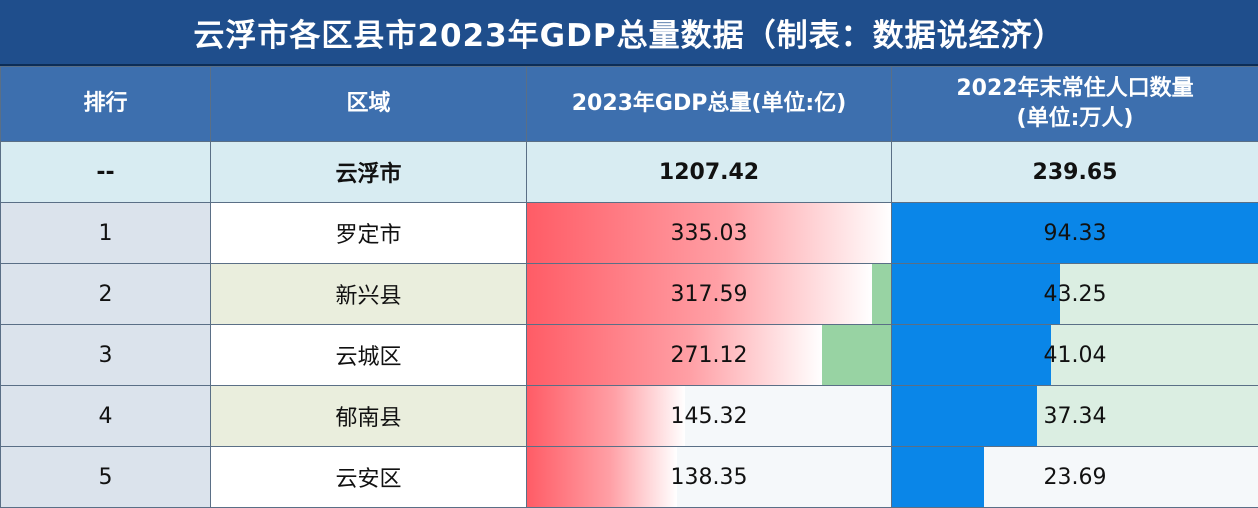 Image resolution: width=1258 pixels, height=508 pixels. I want to click on total-pop: 239.65, so click(1075, 172).